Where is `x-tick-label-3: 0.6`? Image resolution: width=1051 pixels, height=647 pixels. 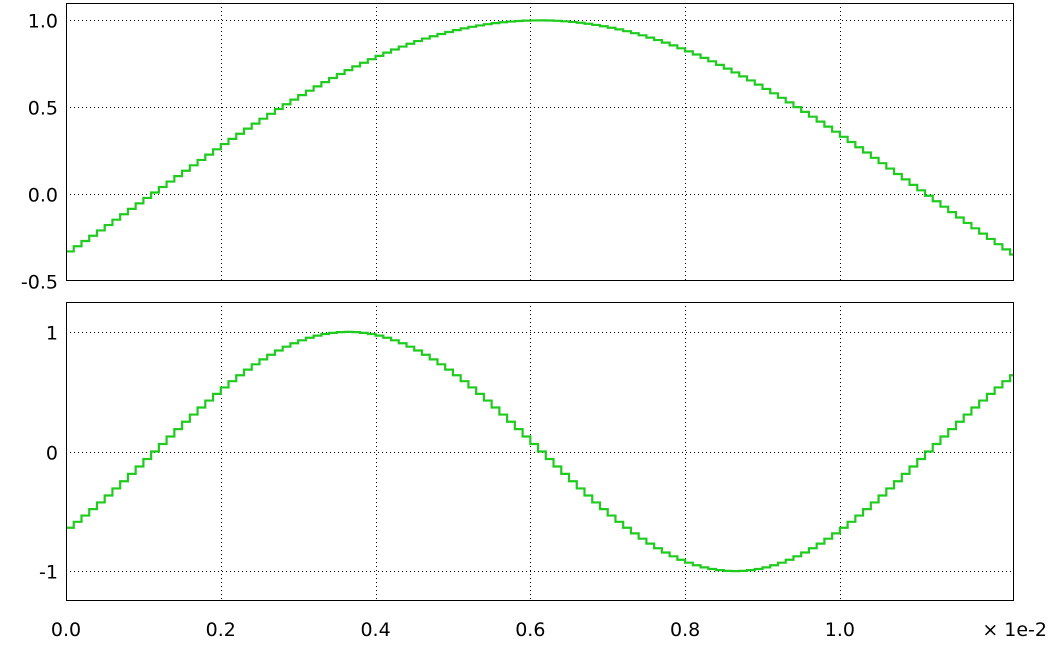
x-tick-label-3: 0.6 is located at coordinates (530, 630).